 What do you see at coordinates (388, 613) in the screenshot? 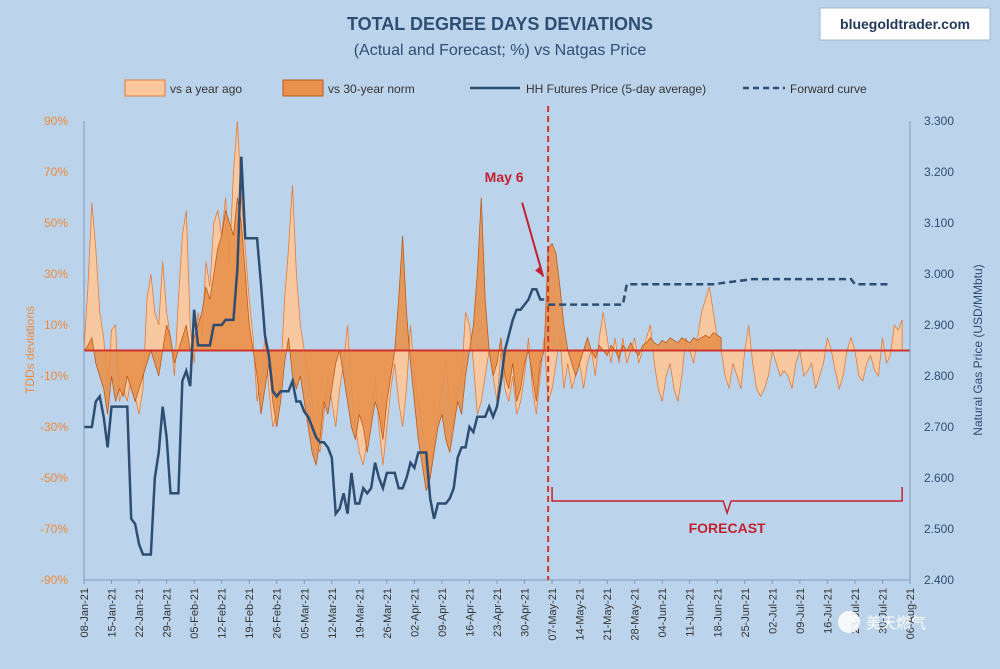
I see `x-tick-label: 26-Mar-21` at bounding box center [388, 613].